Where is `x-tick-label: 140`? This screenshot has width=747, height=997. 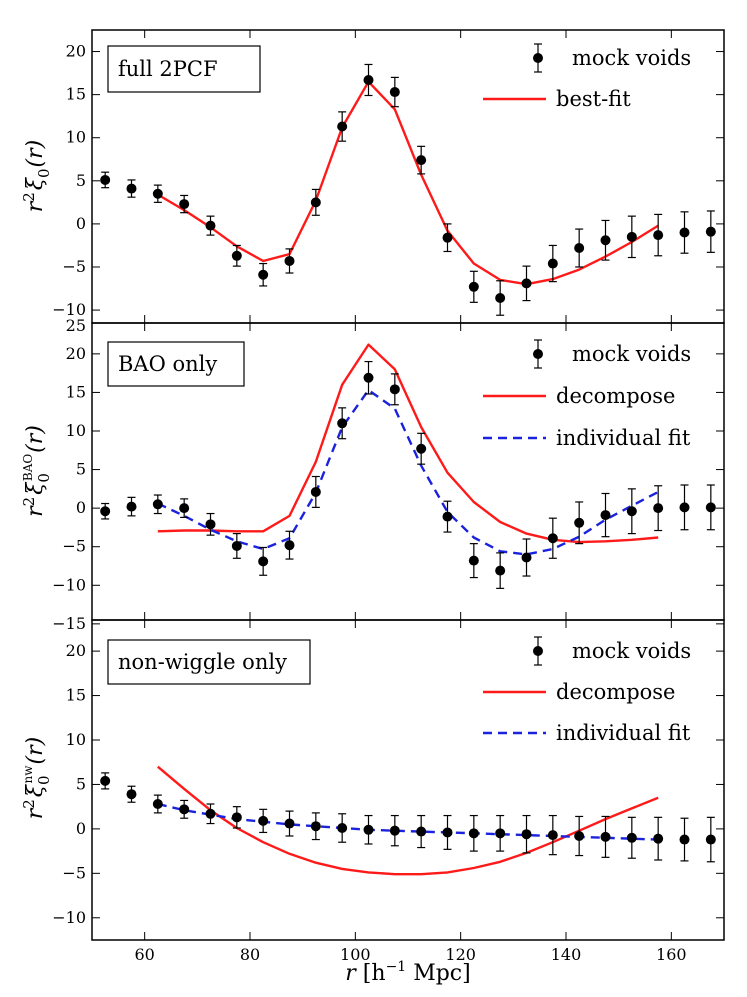
x-tick-label: 140 is located at coordinates (566, 954).